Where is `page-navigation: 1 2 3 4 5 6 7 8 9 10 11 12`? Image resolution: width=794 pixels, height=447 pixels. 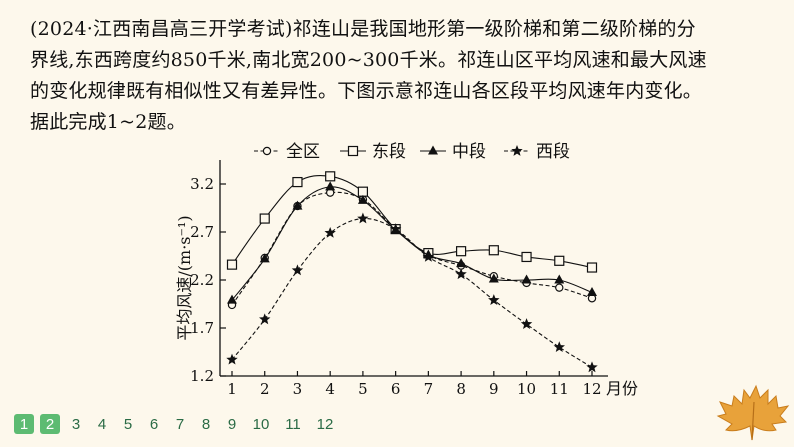 page-navigation: 1 2 3 4 5 6 7 8 9 10 11 12 is located at coordinates (179, 424).